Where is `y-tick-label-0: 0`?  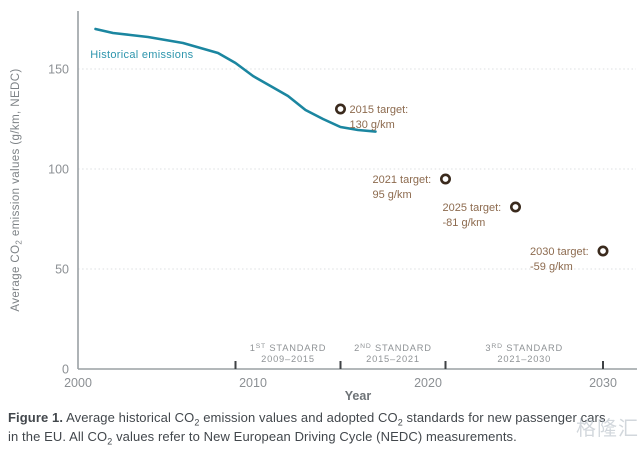
y-tick-label-0: 0 is located at coordinates (65, 370).